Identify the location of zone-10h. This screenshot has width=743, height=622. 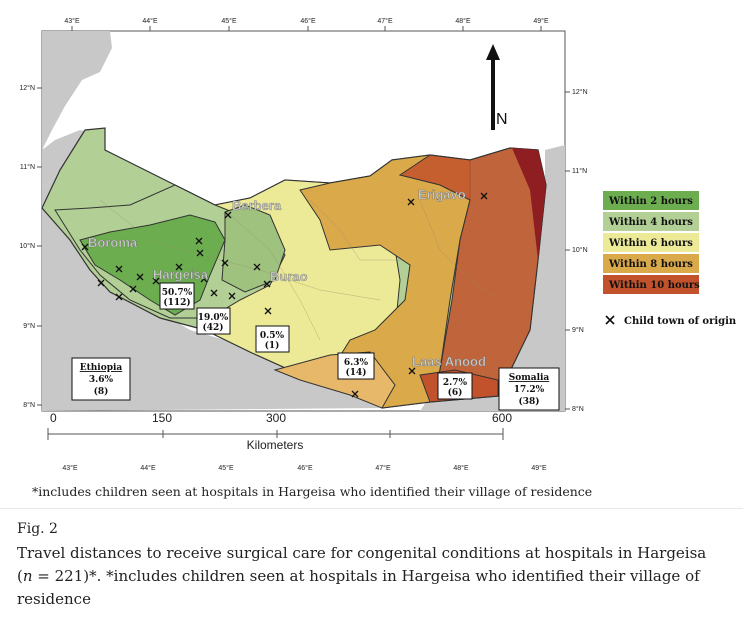
(472, 275).